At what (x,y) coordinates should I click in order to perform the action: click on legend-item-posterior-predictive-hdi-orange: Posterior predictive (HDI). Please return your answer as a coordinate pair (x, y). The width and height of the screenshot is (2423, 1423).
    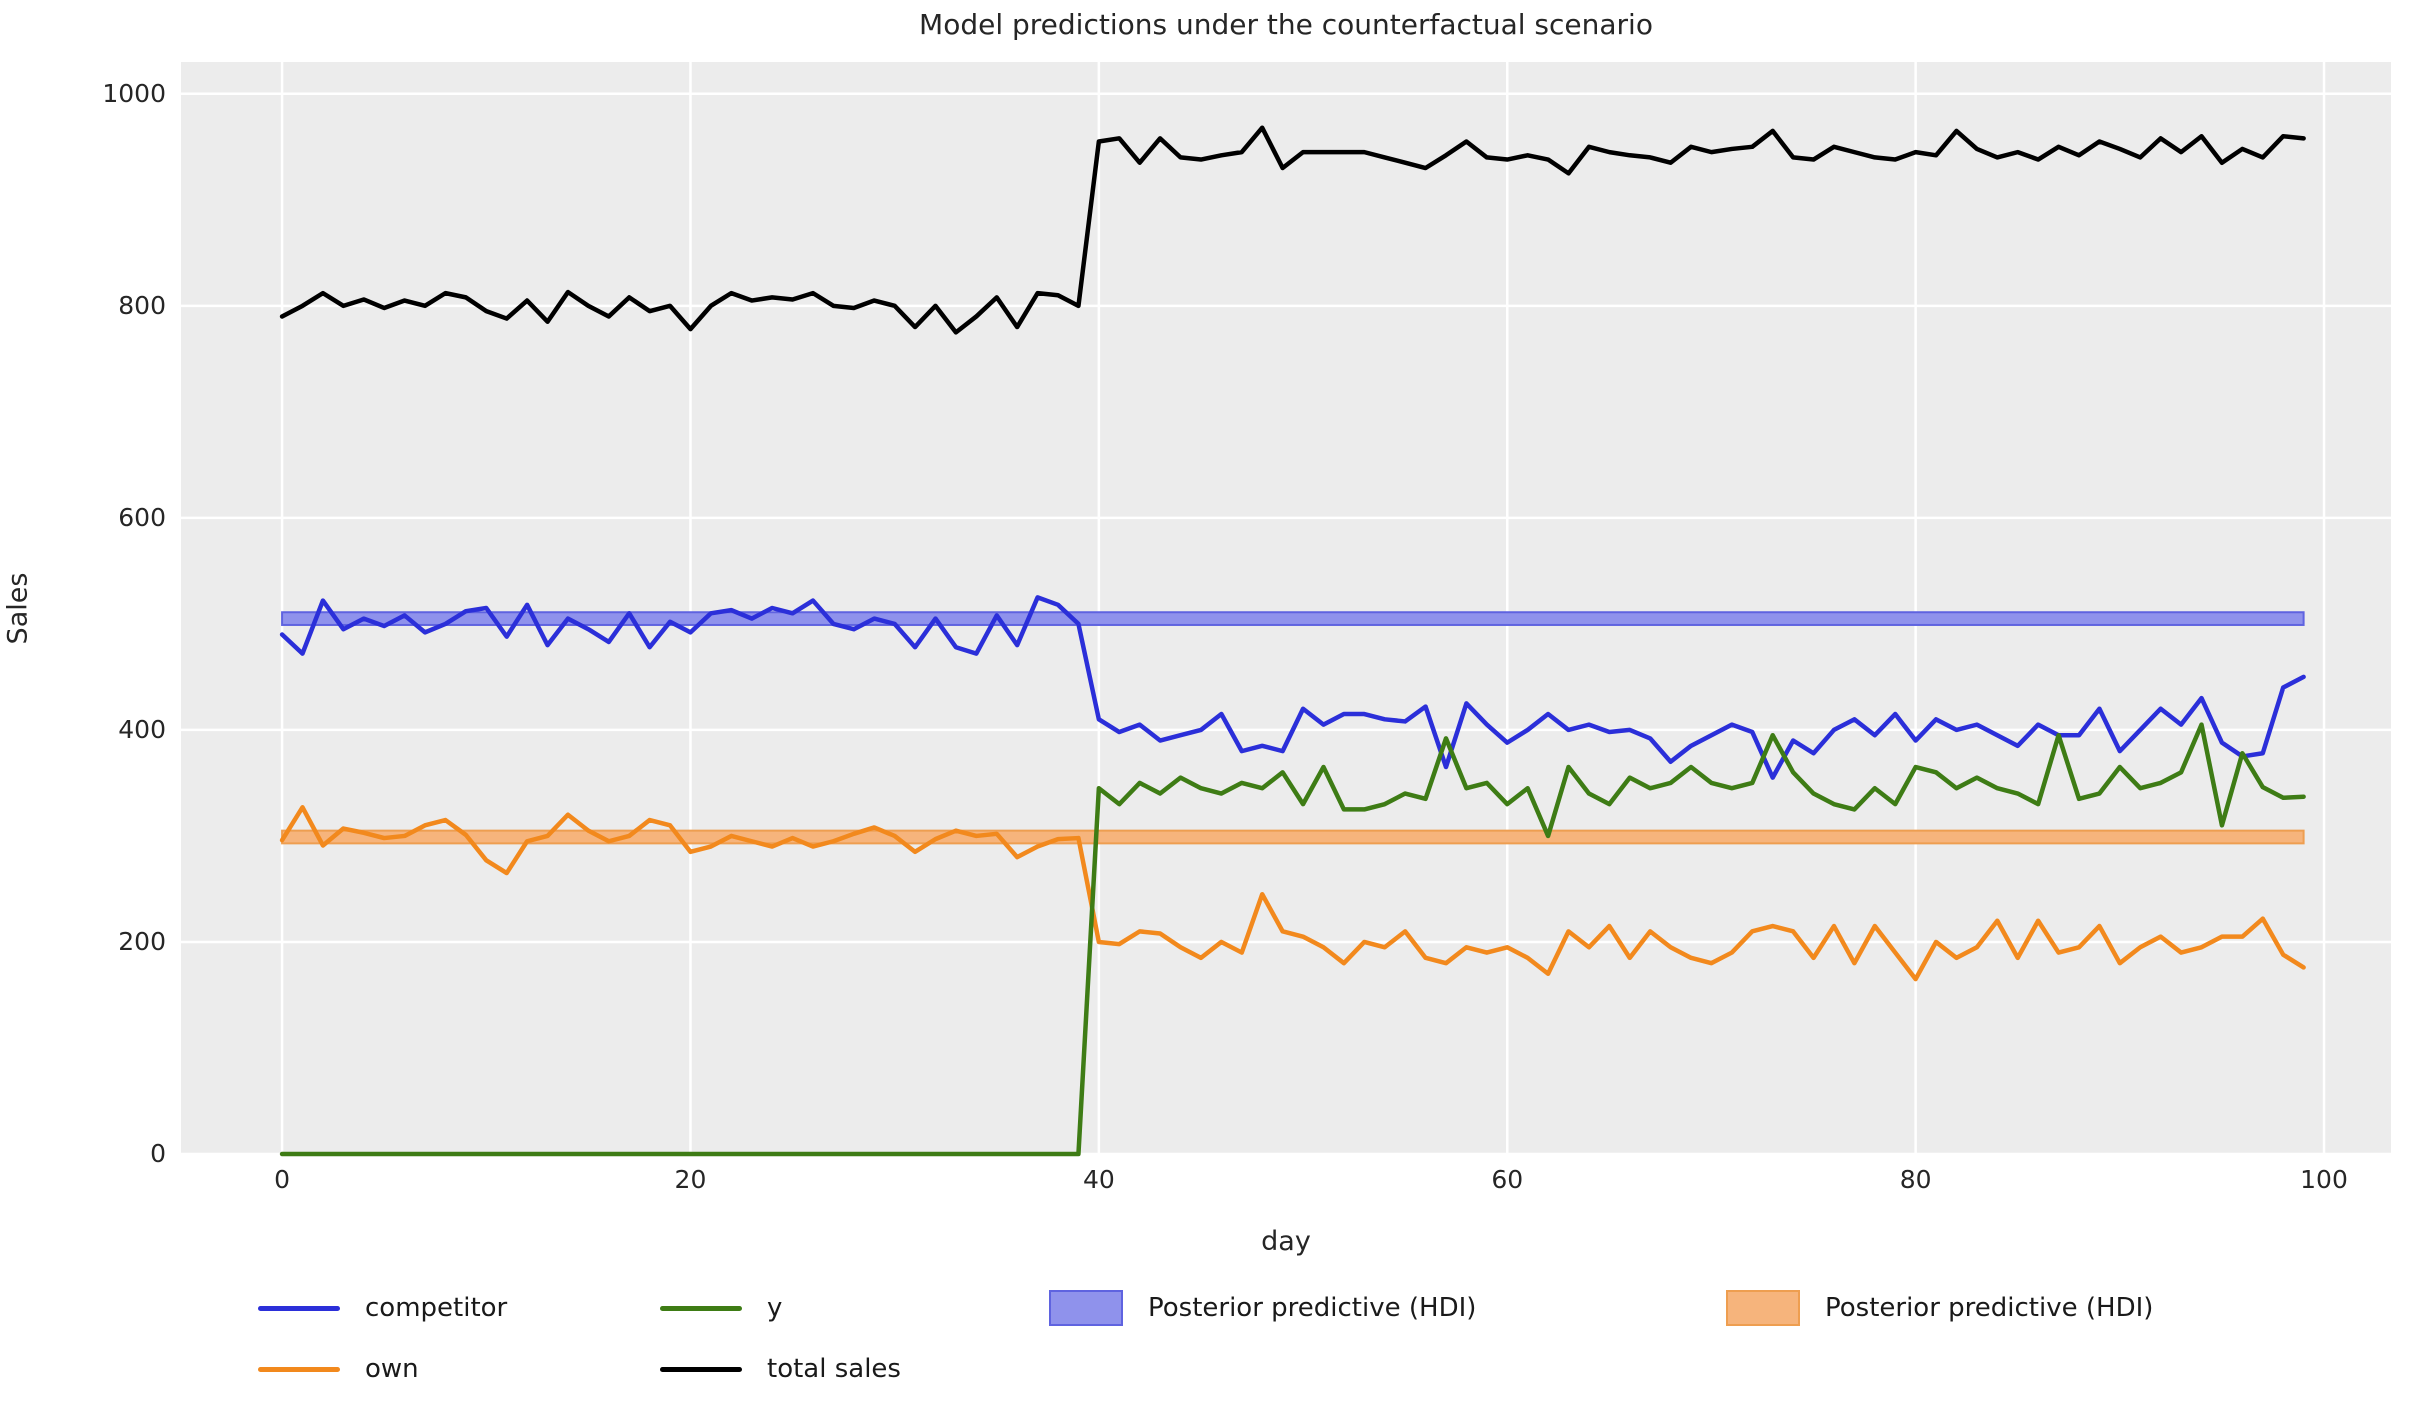
    Looking at the image, I should click on (1939, 1308).